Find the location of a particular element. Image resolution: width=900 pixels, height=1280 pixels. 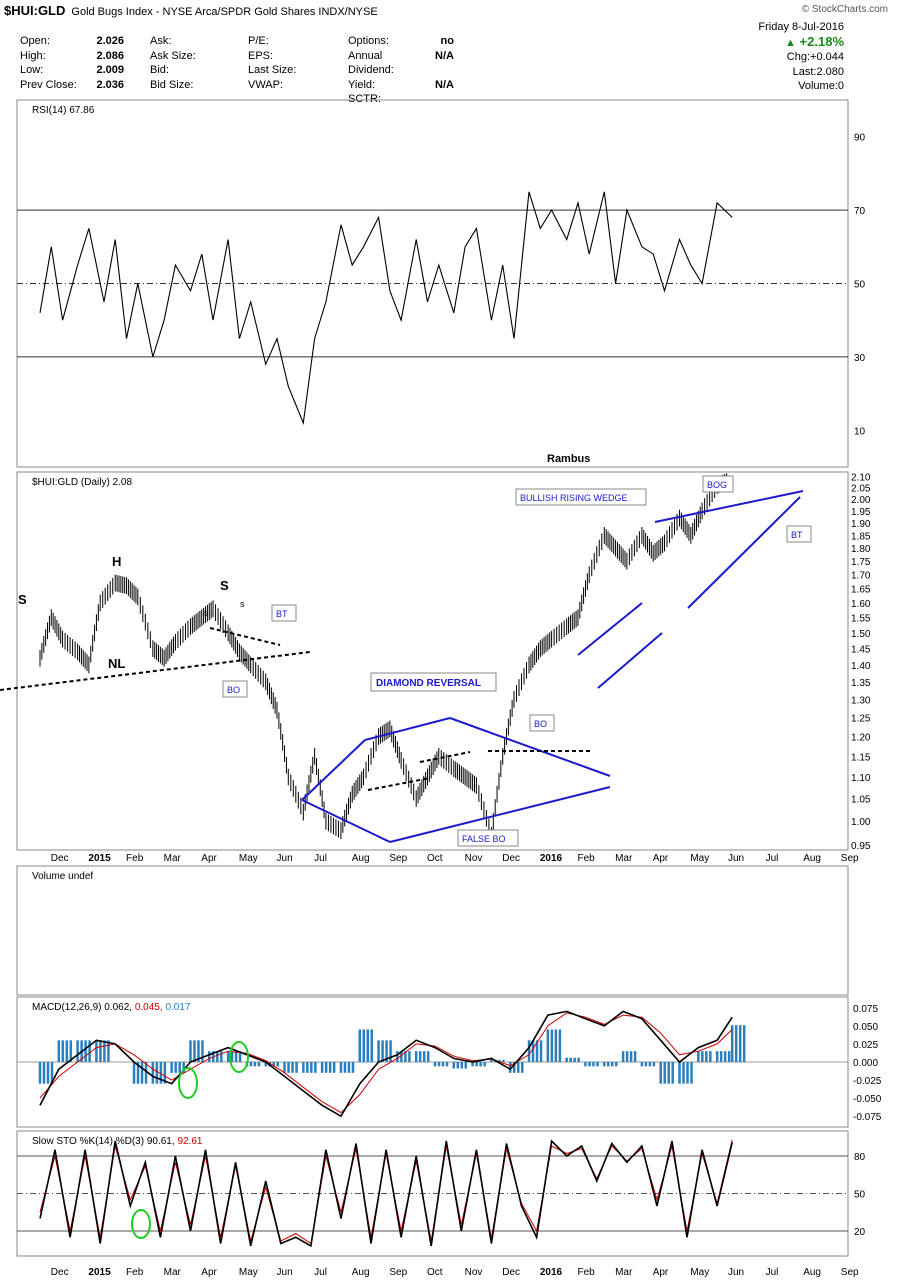

price-tick-label: 1.35 is located at coordinates (861, 683).